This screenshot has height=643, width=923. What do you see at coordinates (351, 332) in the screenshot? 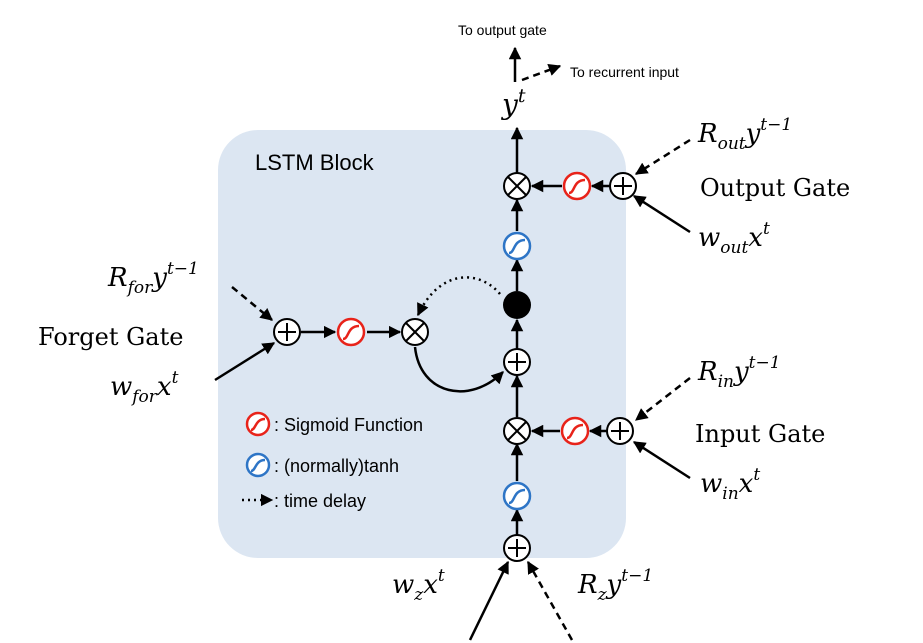
I see `sigmoid-icon-forget-gate` at bounding box center [351, 332].